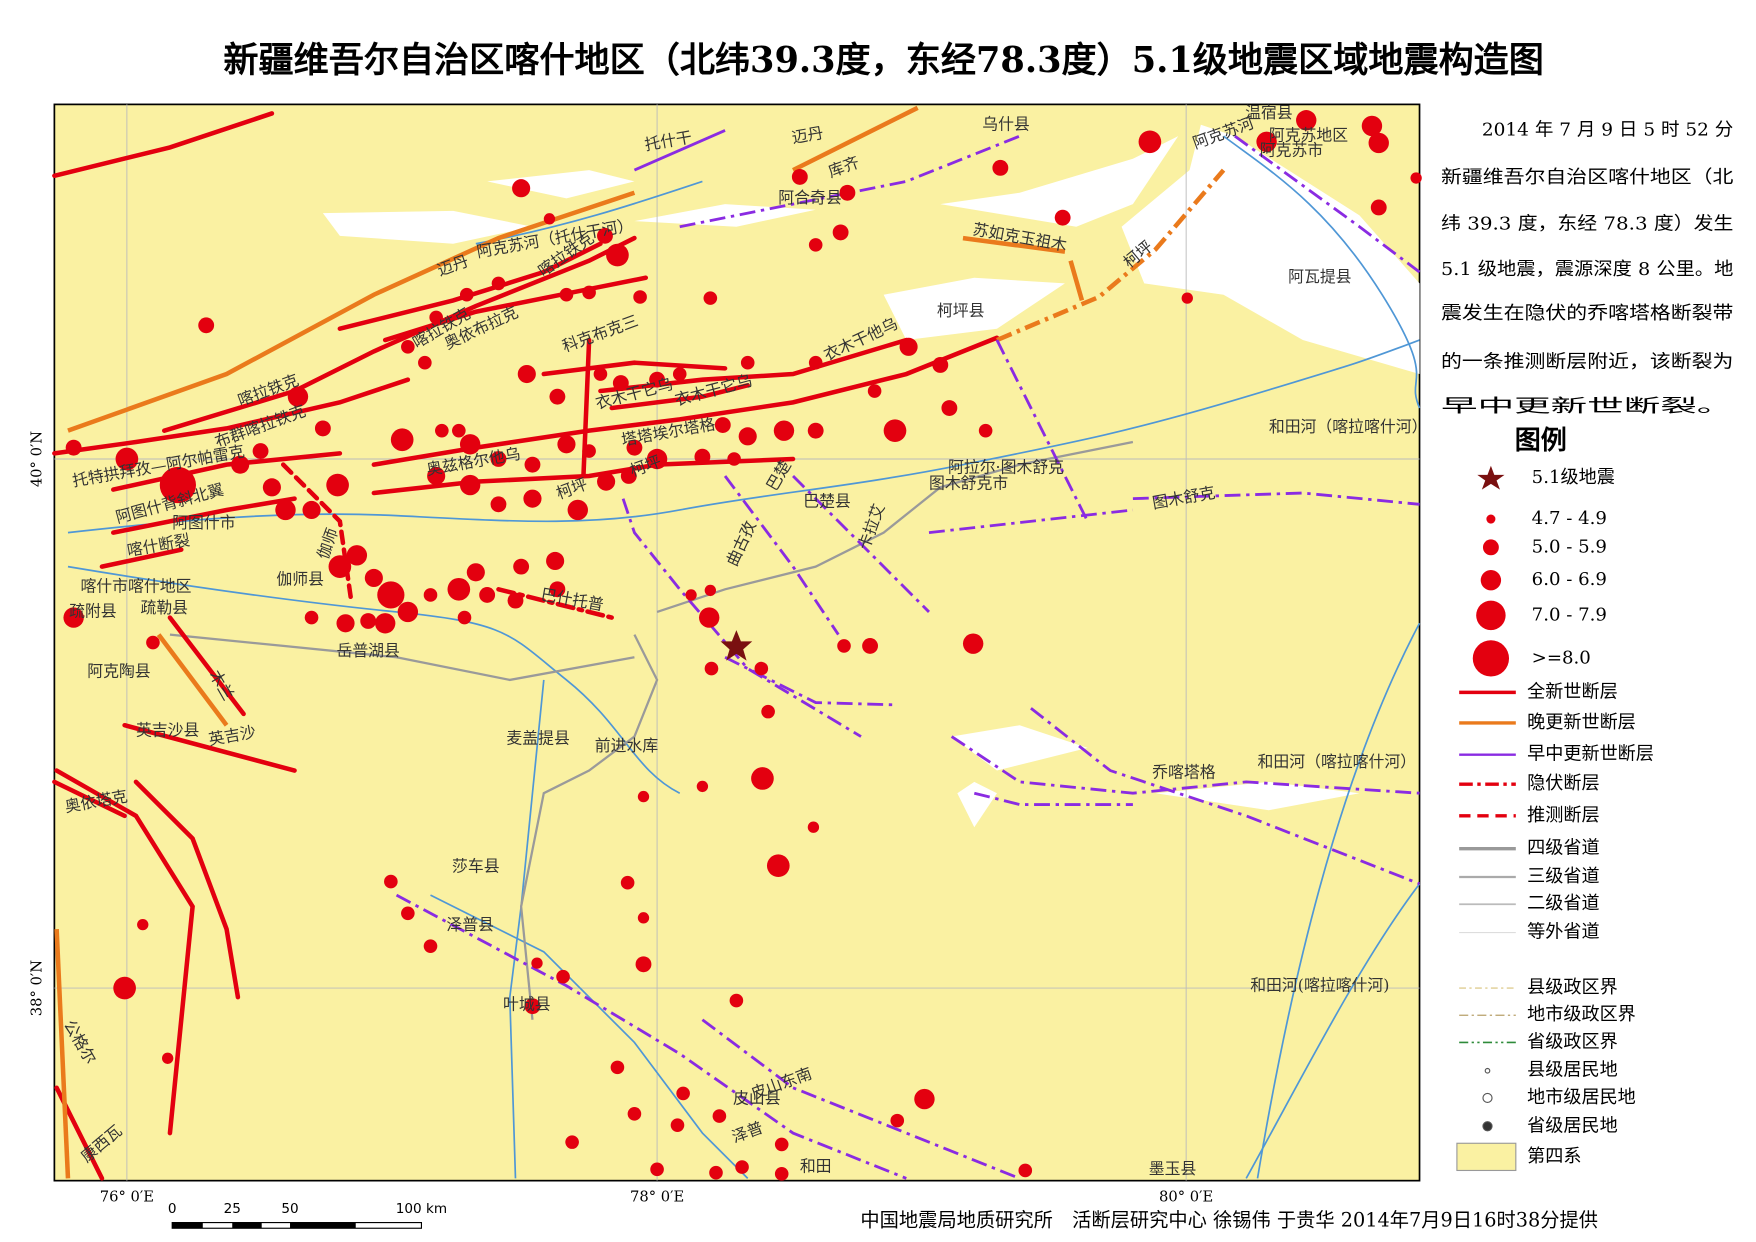  I want to click on legend-label: 晚更新世断层, so click(1581, 722).